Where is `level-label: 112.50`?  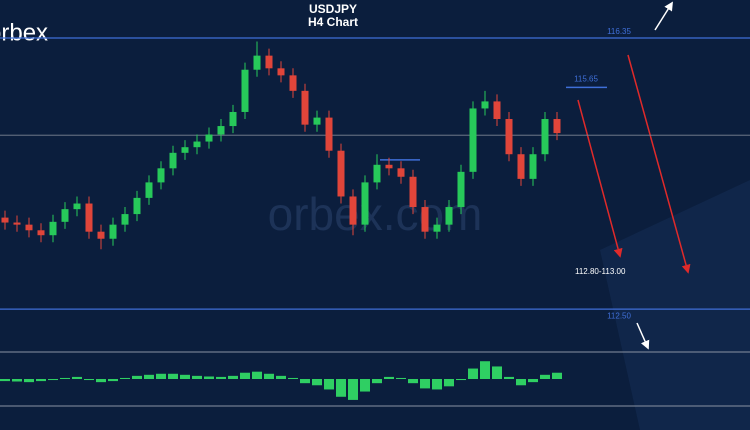
level-label: 112.50 is located at coordinates (619, 315).